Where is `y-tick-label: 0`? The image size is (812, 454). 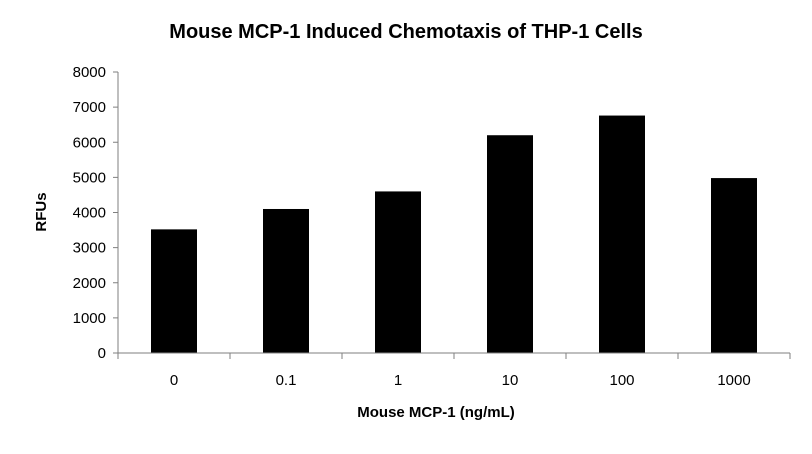 y-tick-label: 0 is located at coordinates (102, 353).